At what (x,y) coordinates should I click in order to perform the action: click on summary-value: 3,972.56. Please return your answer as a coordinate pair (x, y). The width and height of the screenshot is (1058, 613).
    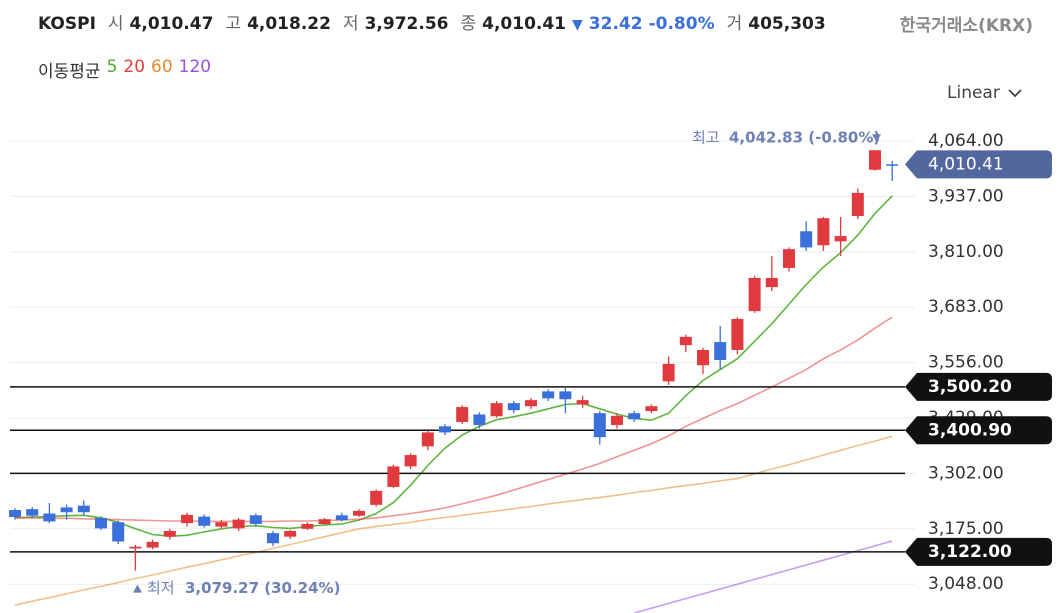
    Looking at the image, I should click on (406, 24).